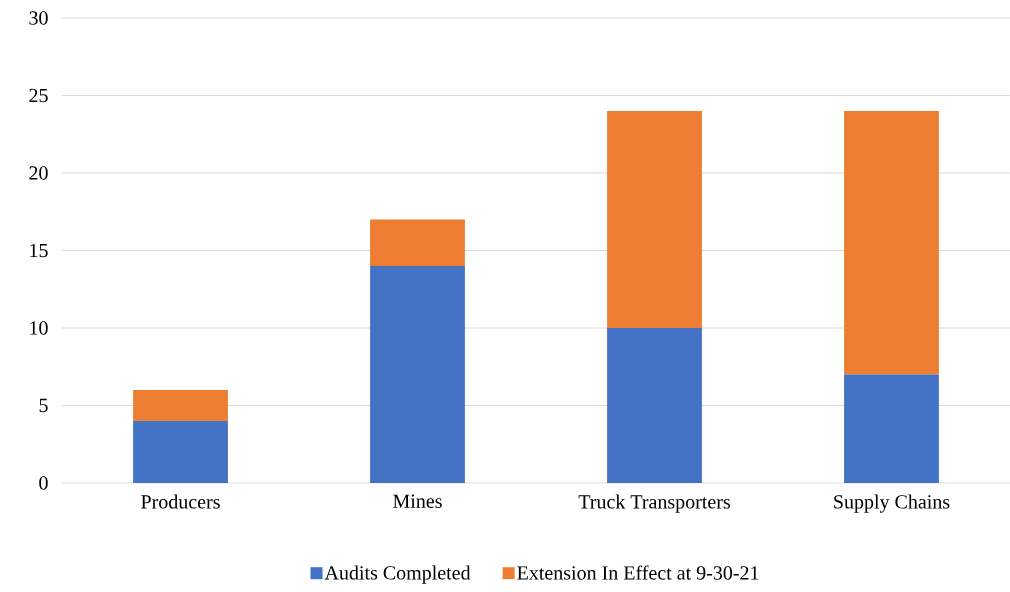  What do you see at coordinates (397, 574) in the screenshot?
I see `legend-label: Audits Completed` at bounding box center [397, 574].